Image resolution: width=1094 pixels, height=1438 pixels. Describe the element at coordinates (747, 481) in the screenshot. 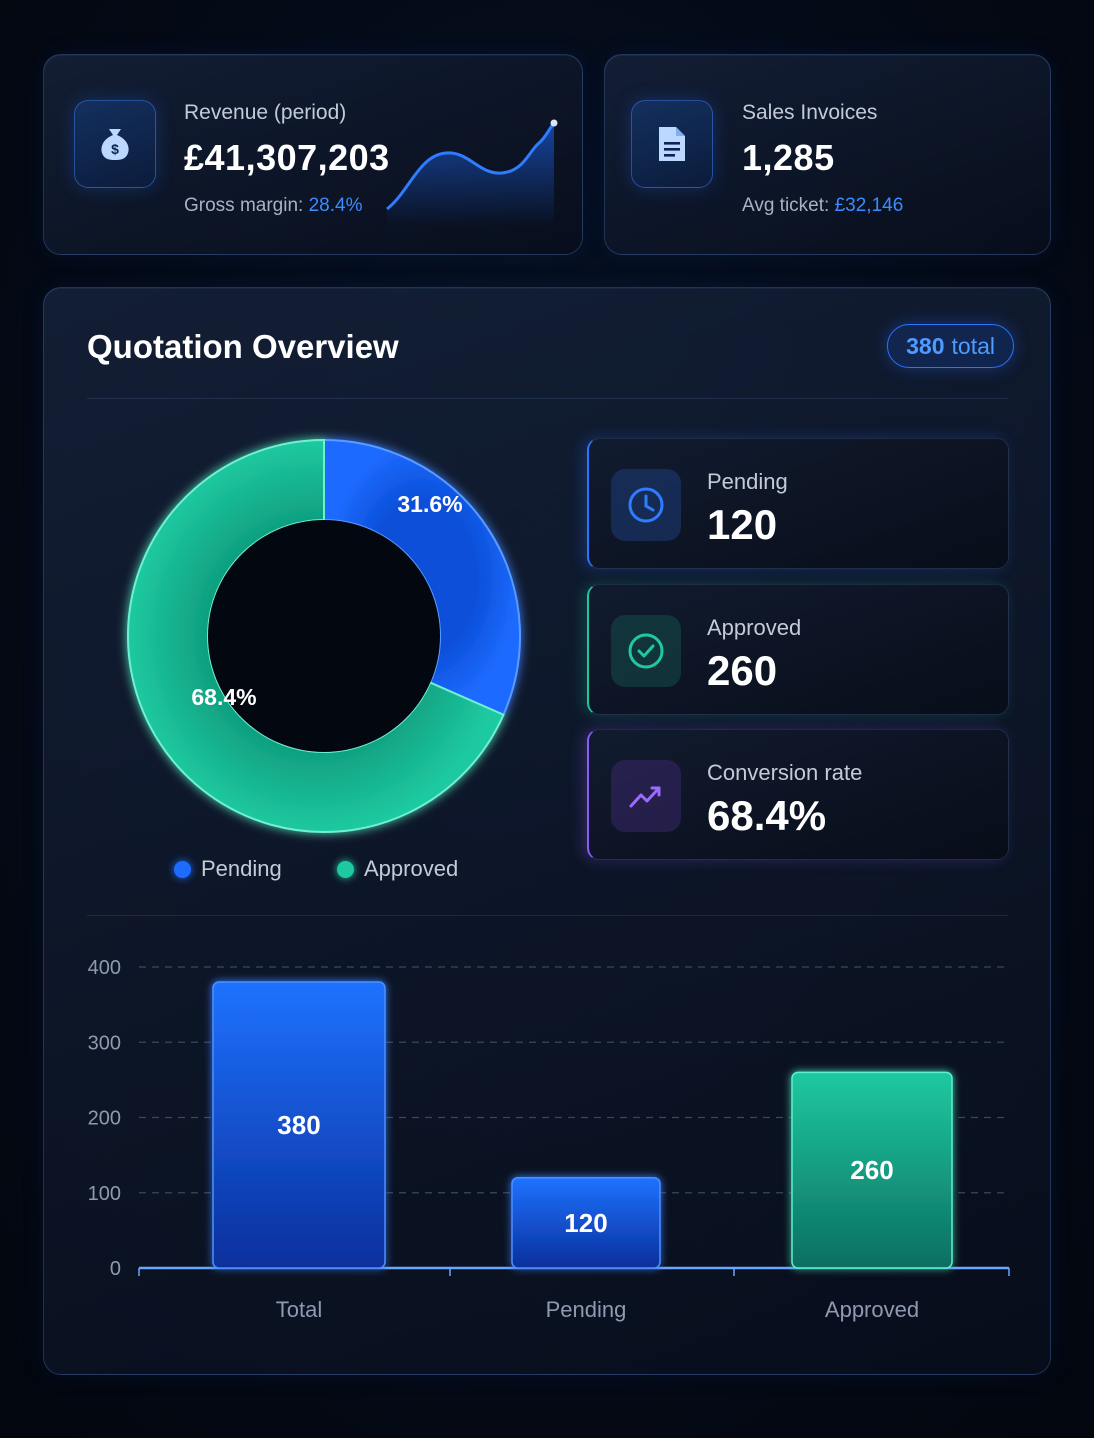

I see `stat-pending-label: Pending` at that location.